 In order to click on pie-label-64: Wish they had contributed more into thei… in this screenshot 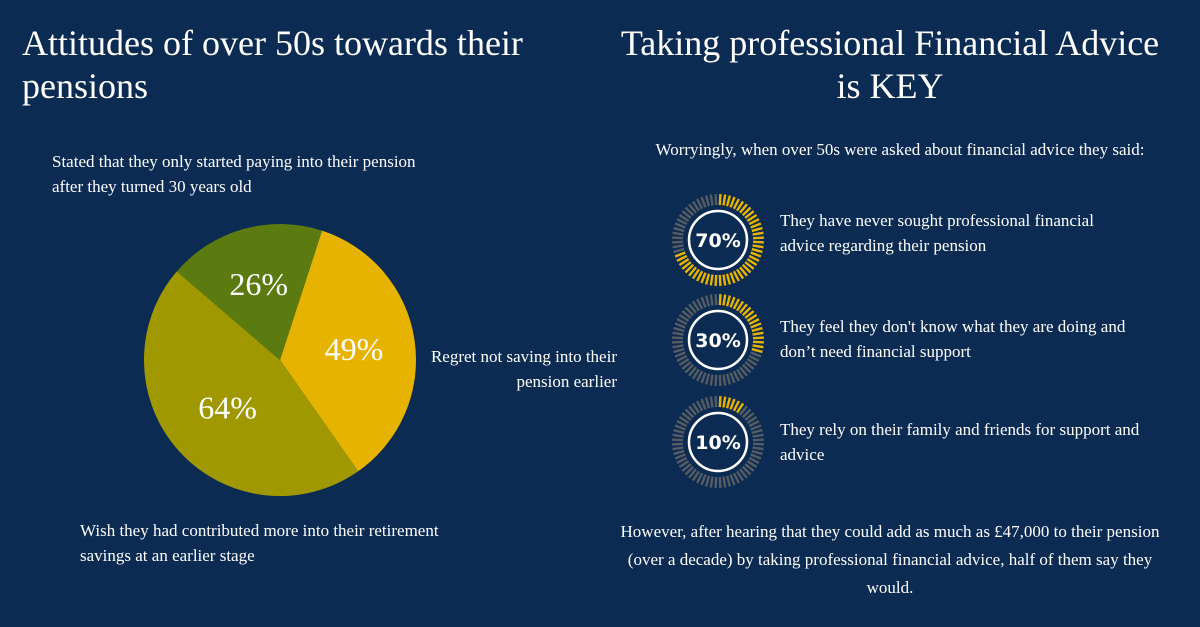, I will do `click(259, 543)`.